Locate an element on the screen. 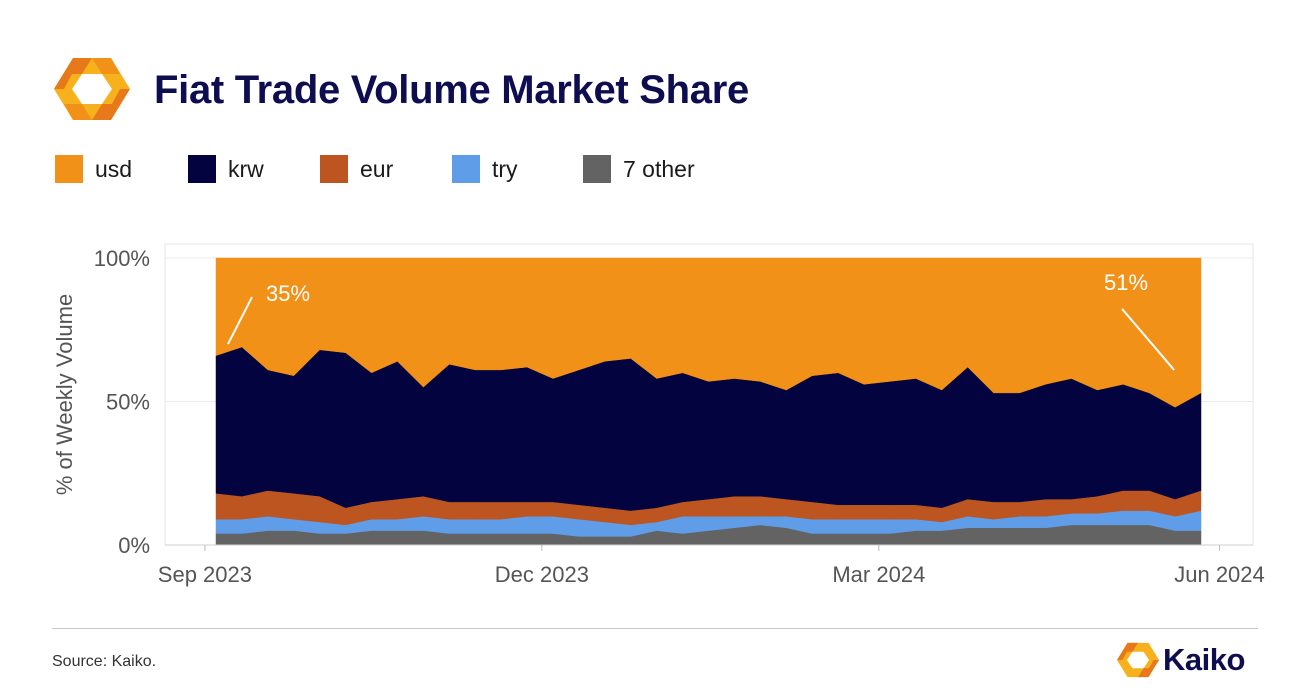 This screenshot has width=1302, height=694. kaiko-logo-icon is located at coordinates (92, 89).